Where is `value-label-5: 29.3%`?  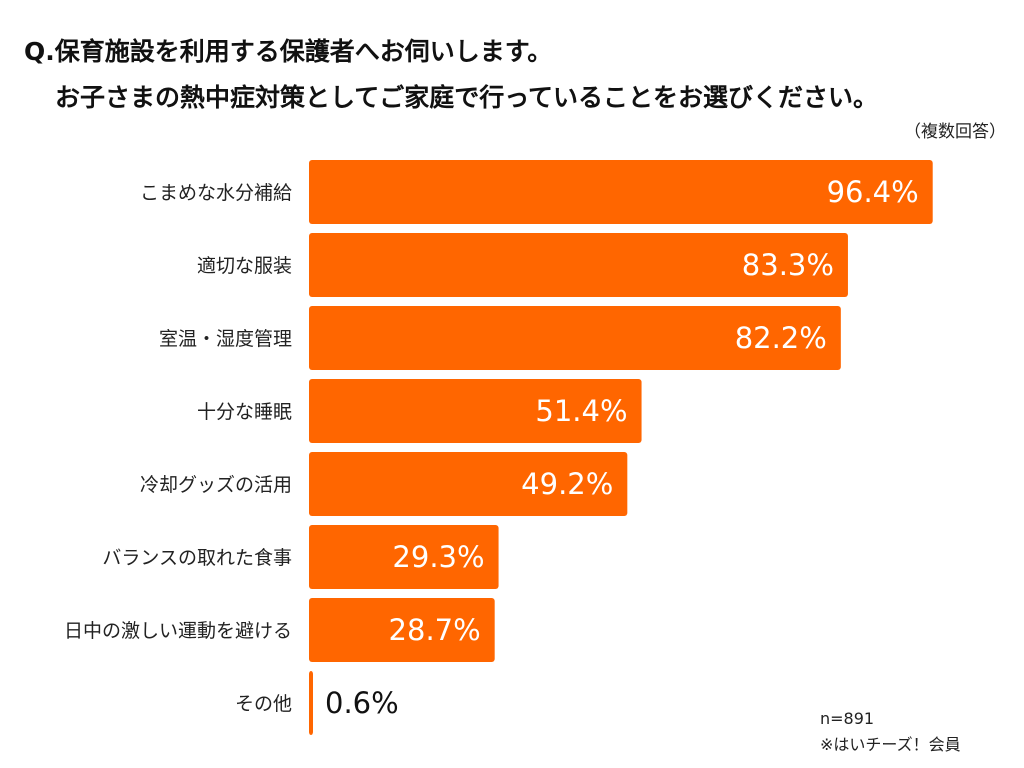 value-label-5: 29.3% is located at coordinates (438, 557).